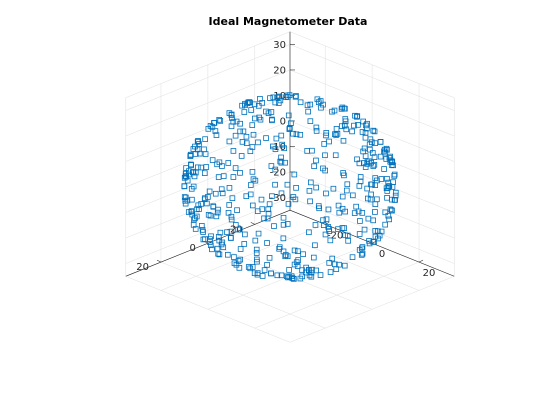  Describe the element at coordinates (283, 121) in the screenshot. I see `z-tick-label: 0` at that location.